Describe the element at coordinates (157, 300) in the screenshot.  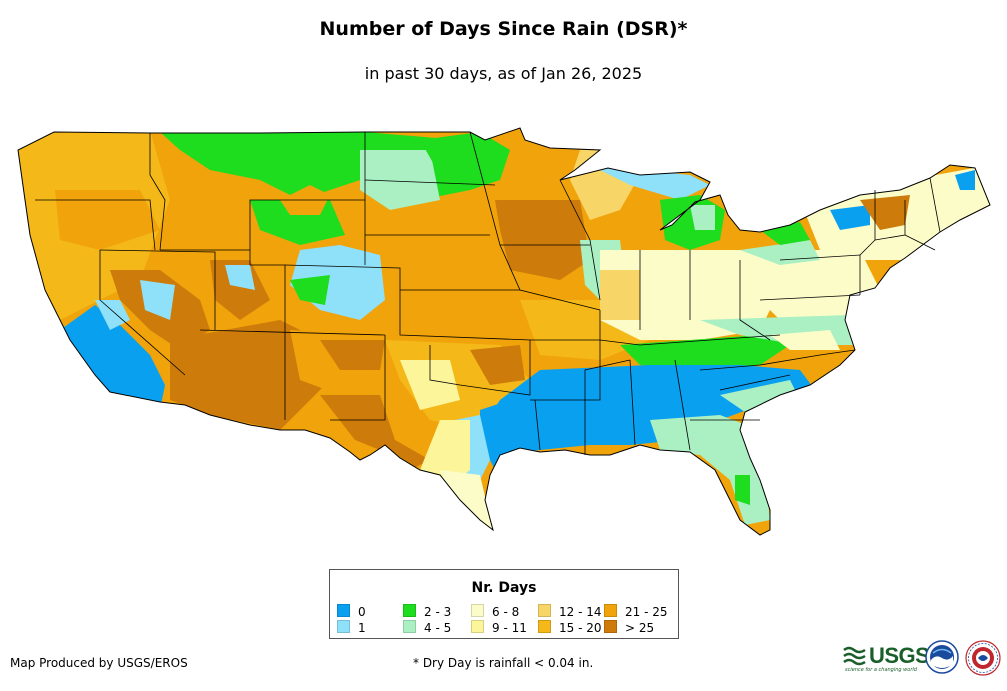
I see `dsr-region-nevada-light` at that location.